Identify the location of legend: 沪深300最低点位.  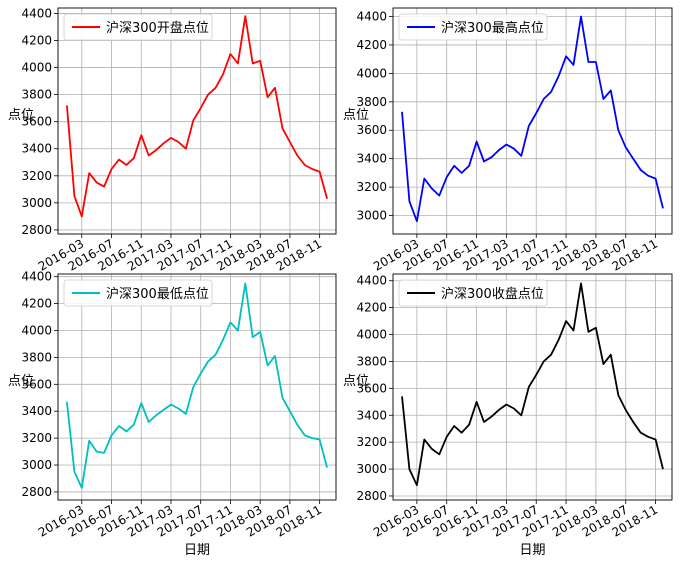
(138, 293).